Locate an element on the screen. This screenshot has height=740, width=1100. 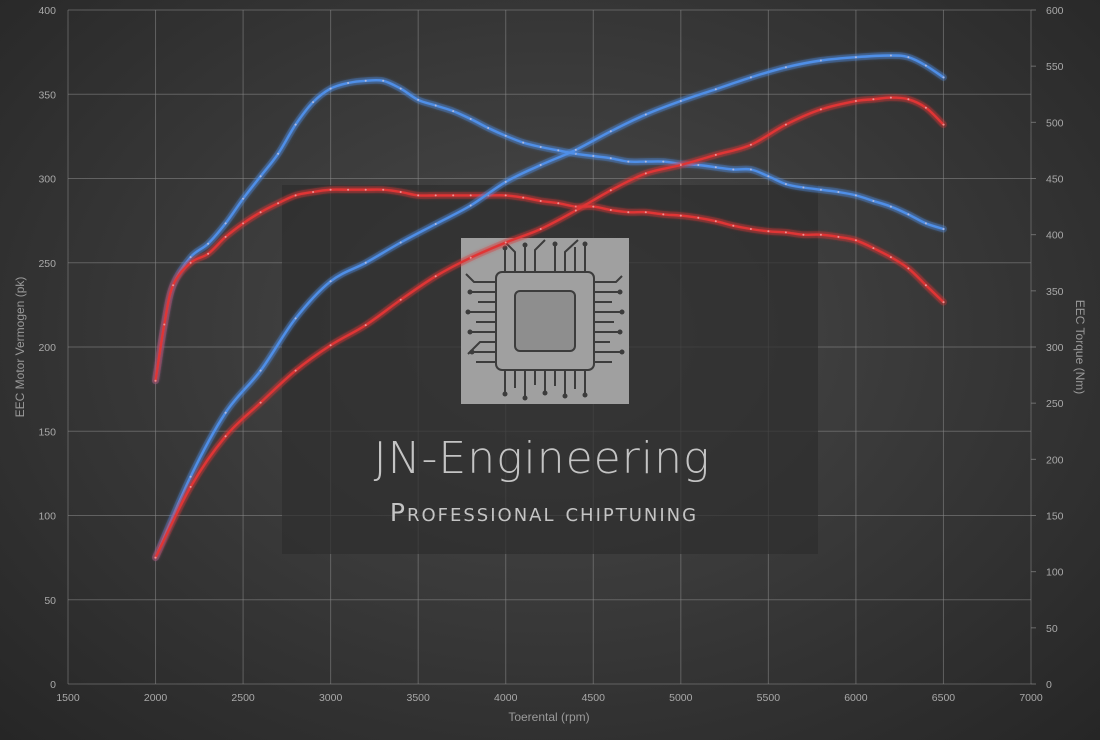
y-left-tick-label: 300 is located at coordinates (47, 180).